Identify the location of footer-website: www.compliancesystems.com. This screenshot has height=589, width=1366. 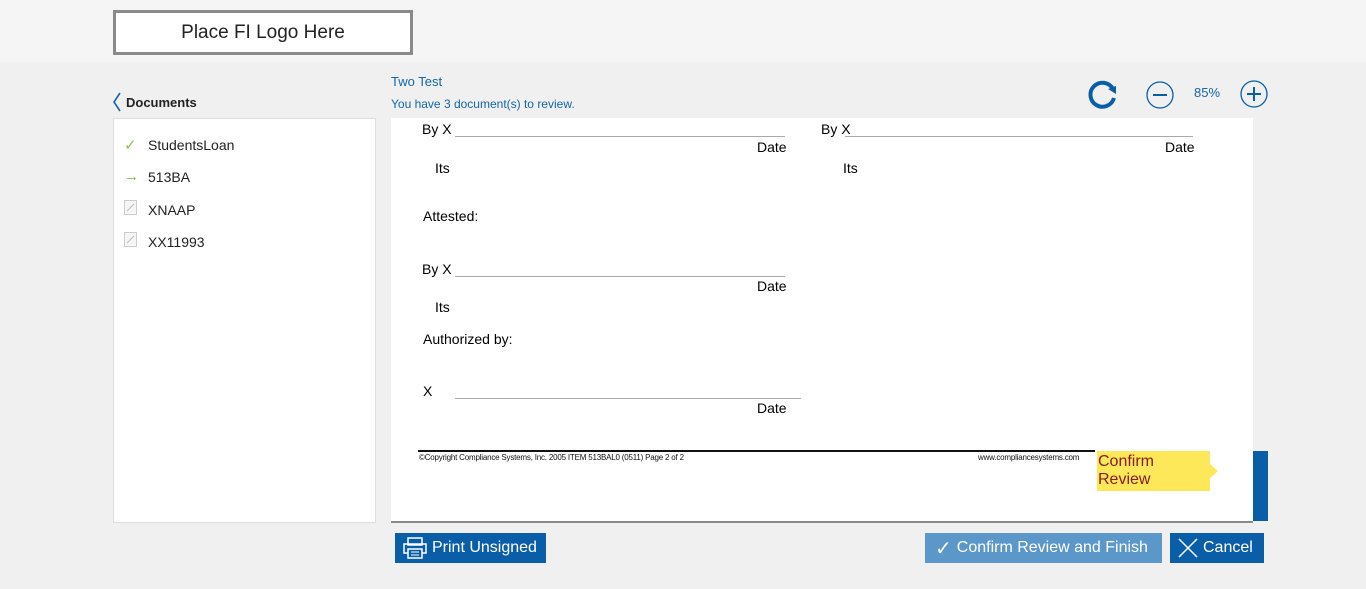
(1029, 457).